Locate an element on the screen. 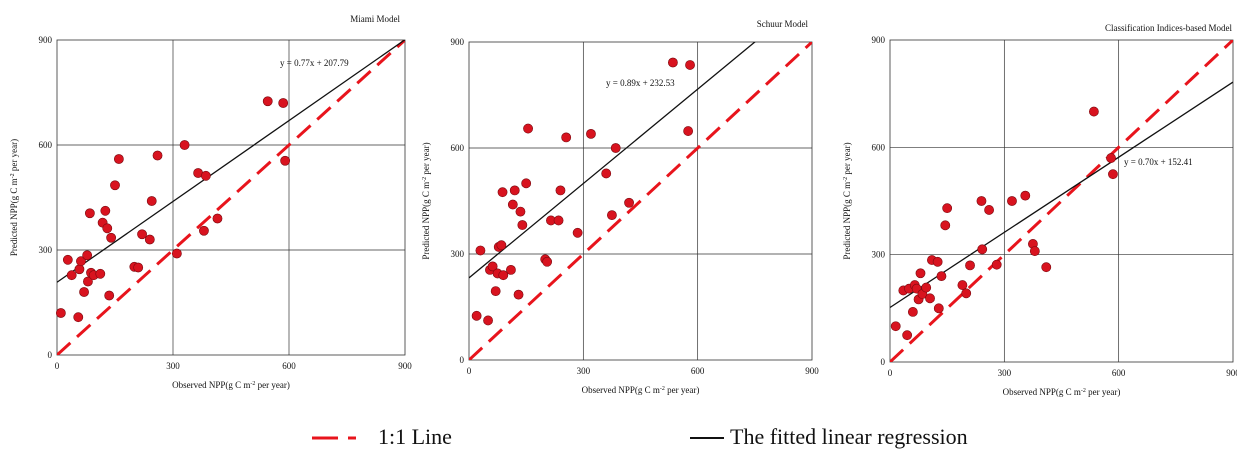  legend-label-fitted-regression: The fitted linear regression is located at coordinates (849, 436).